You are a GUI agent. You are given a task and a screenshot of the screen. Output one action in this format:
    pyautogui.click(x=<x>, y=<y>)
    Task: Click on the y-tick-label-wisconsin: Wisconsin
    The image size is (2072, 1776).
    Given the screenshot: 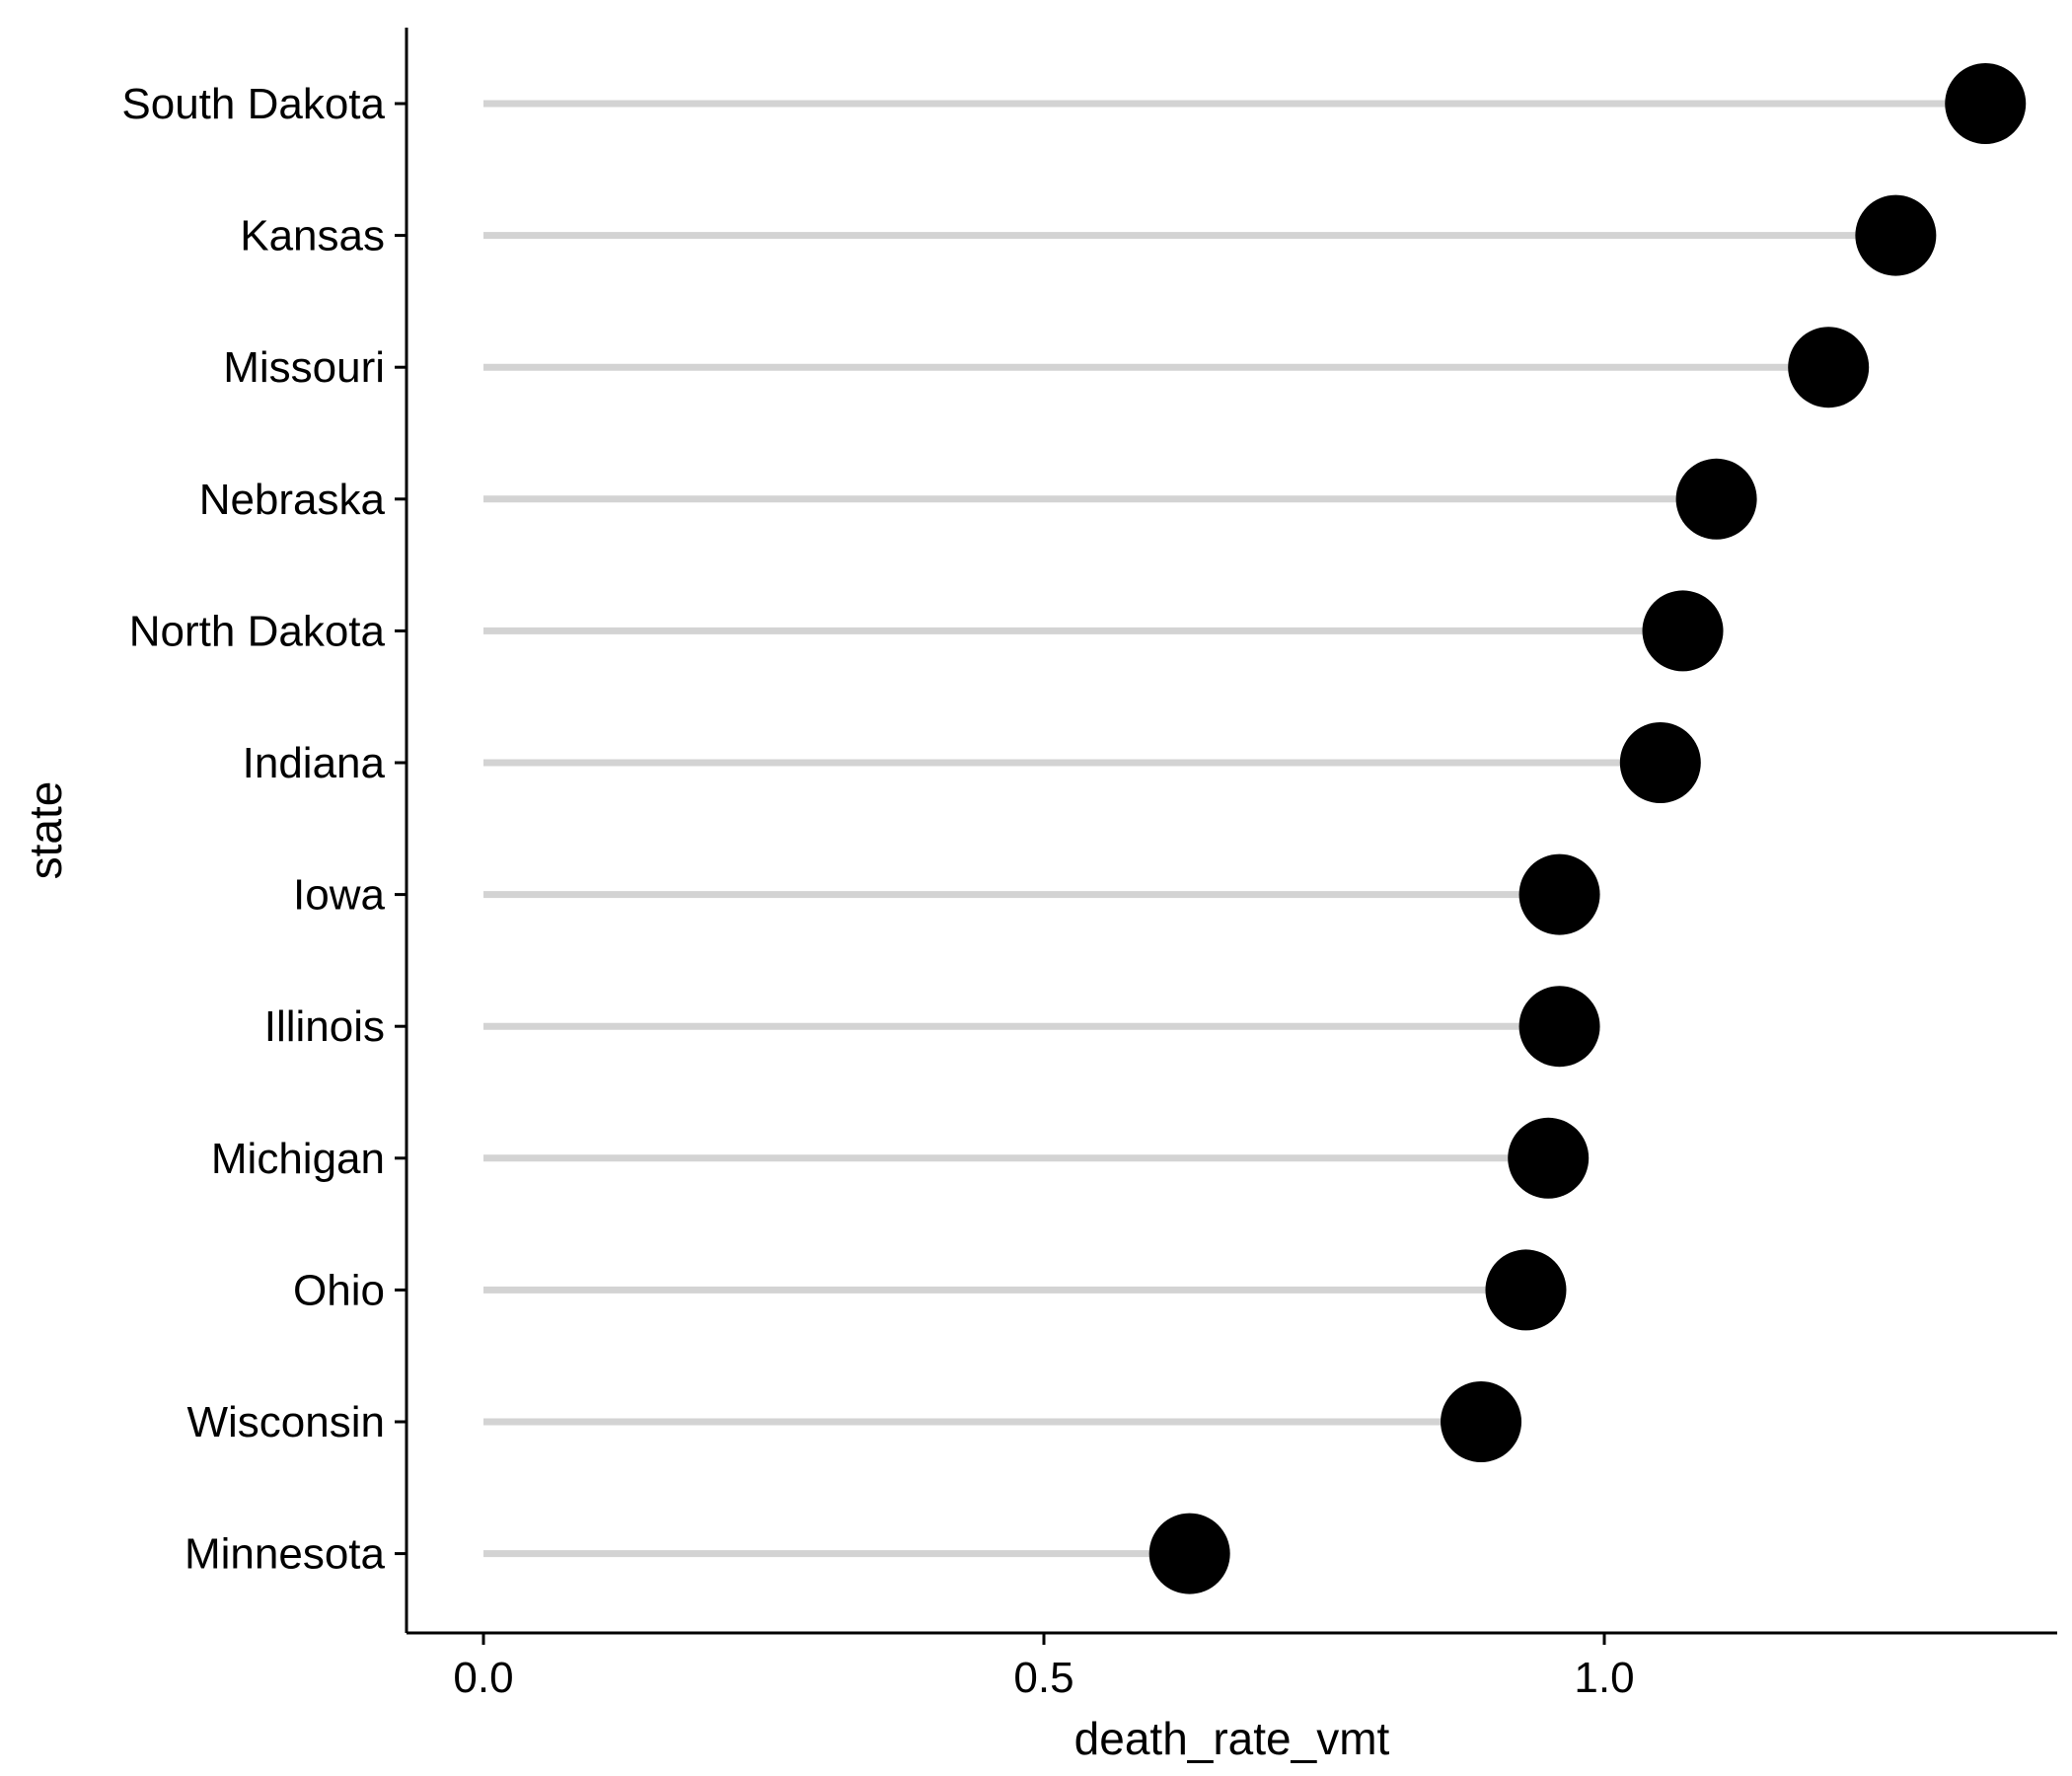 What is the action you would take?
    pyautogui.click(x=287, y=1422)
    